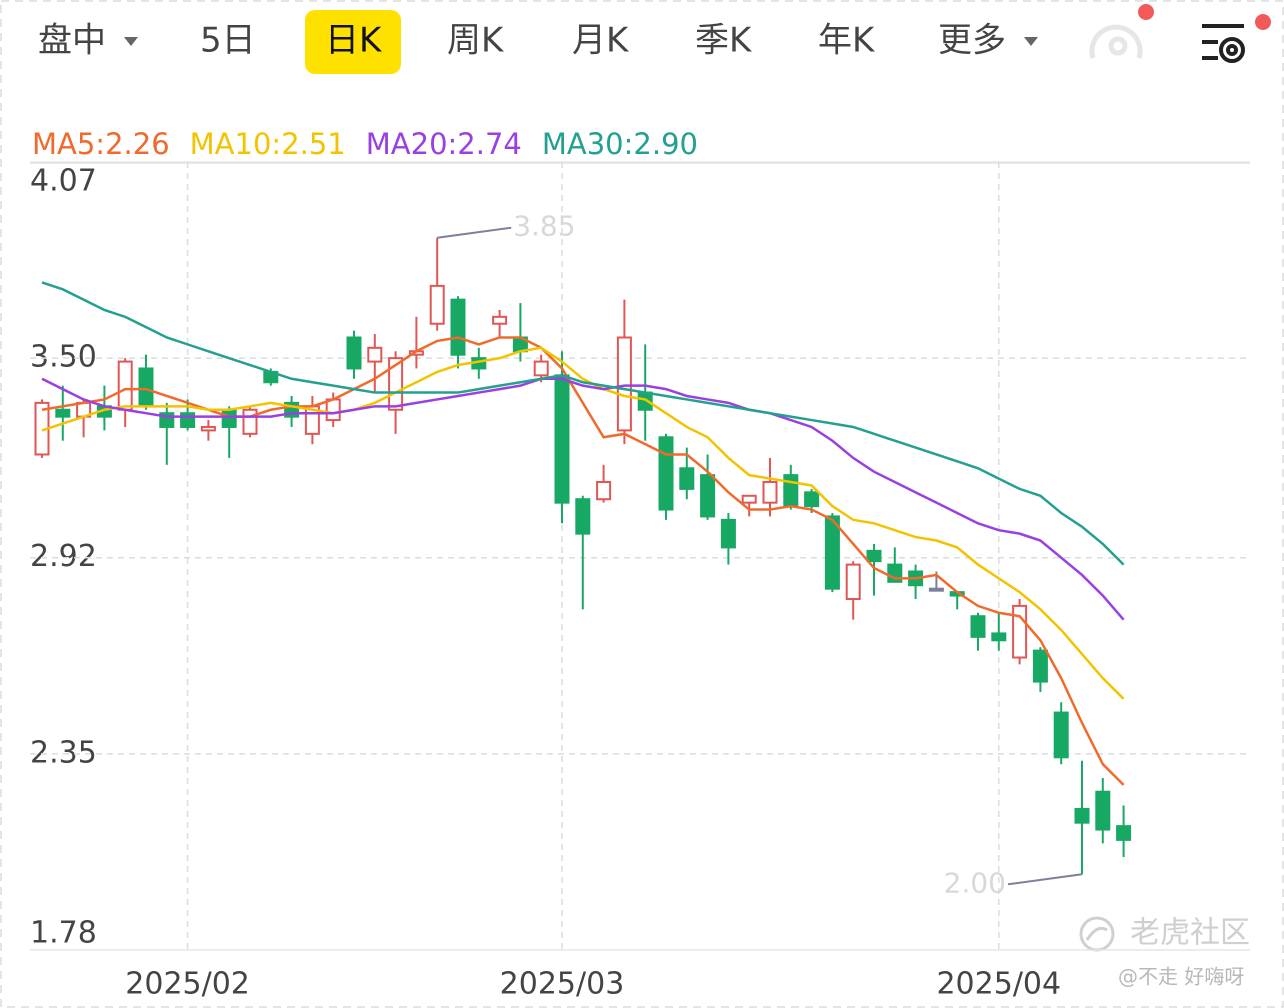  Describe the element at coordinates (620, 144) in the screenshot. I see `legend-entry: MA30:2.90` at that location.